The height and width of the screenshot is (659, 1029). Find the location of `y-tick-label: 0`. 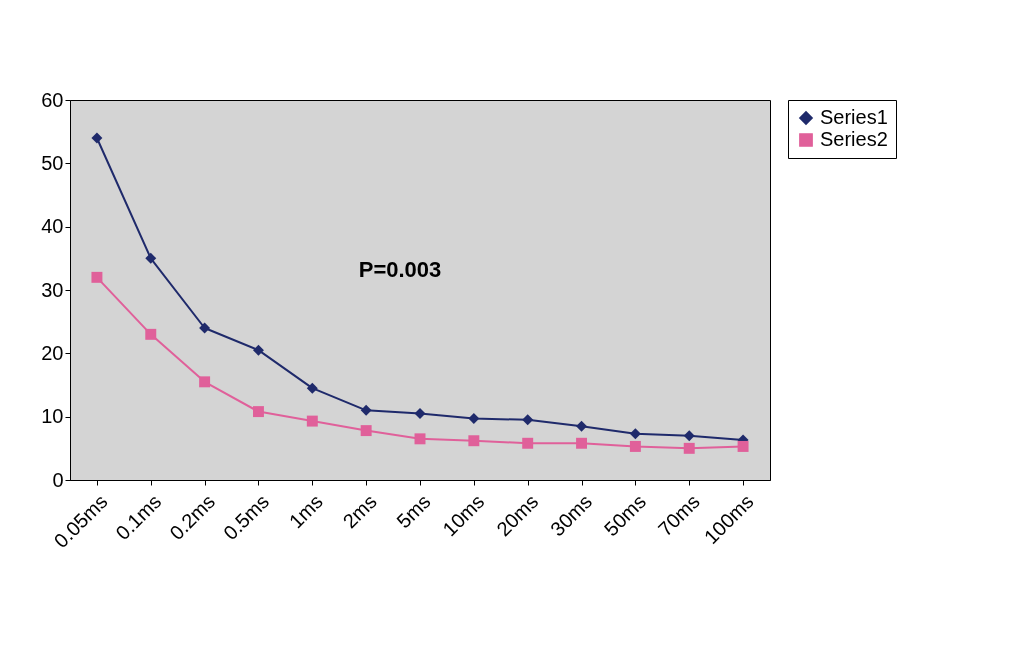

y-tick-label: 0 is located at coordinates (58, 479).